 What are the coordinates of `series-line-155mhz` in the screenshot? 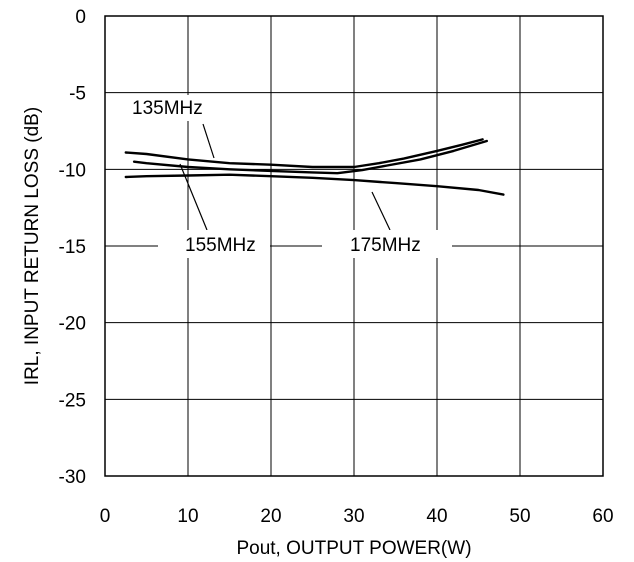 It's located at (310, 157).